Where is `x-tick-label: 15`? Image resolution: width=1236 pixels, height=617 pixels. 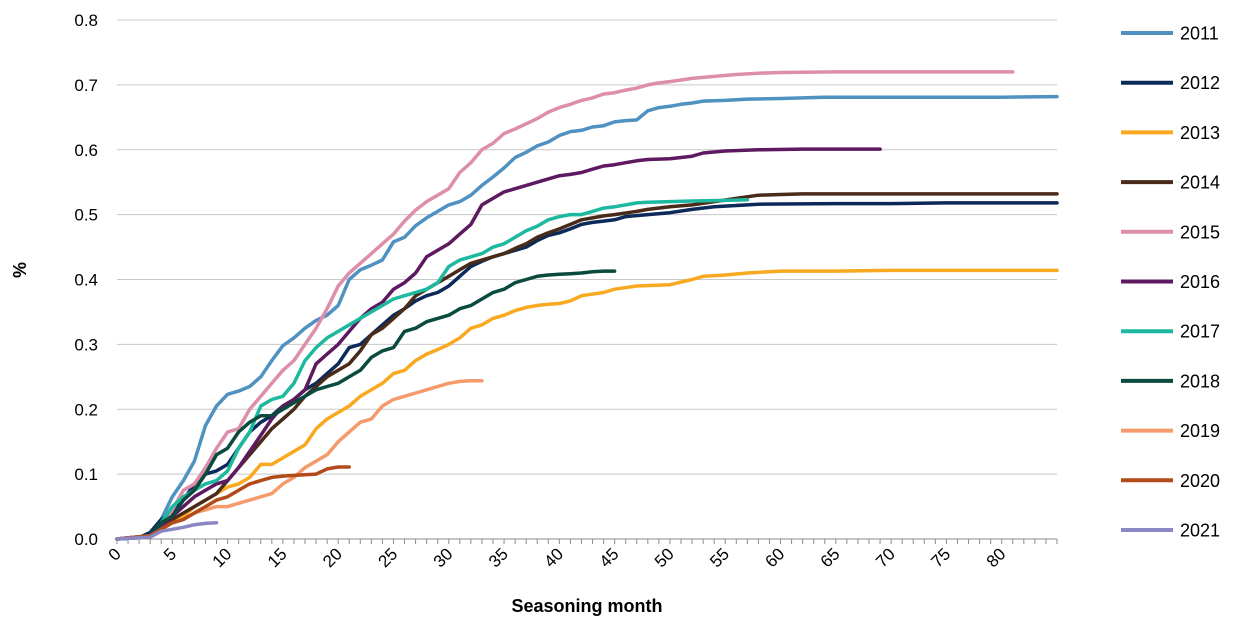 x-tick-label: 15 is located at coordinates (277, 557).